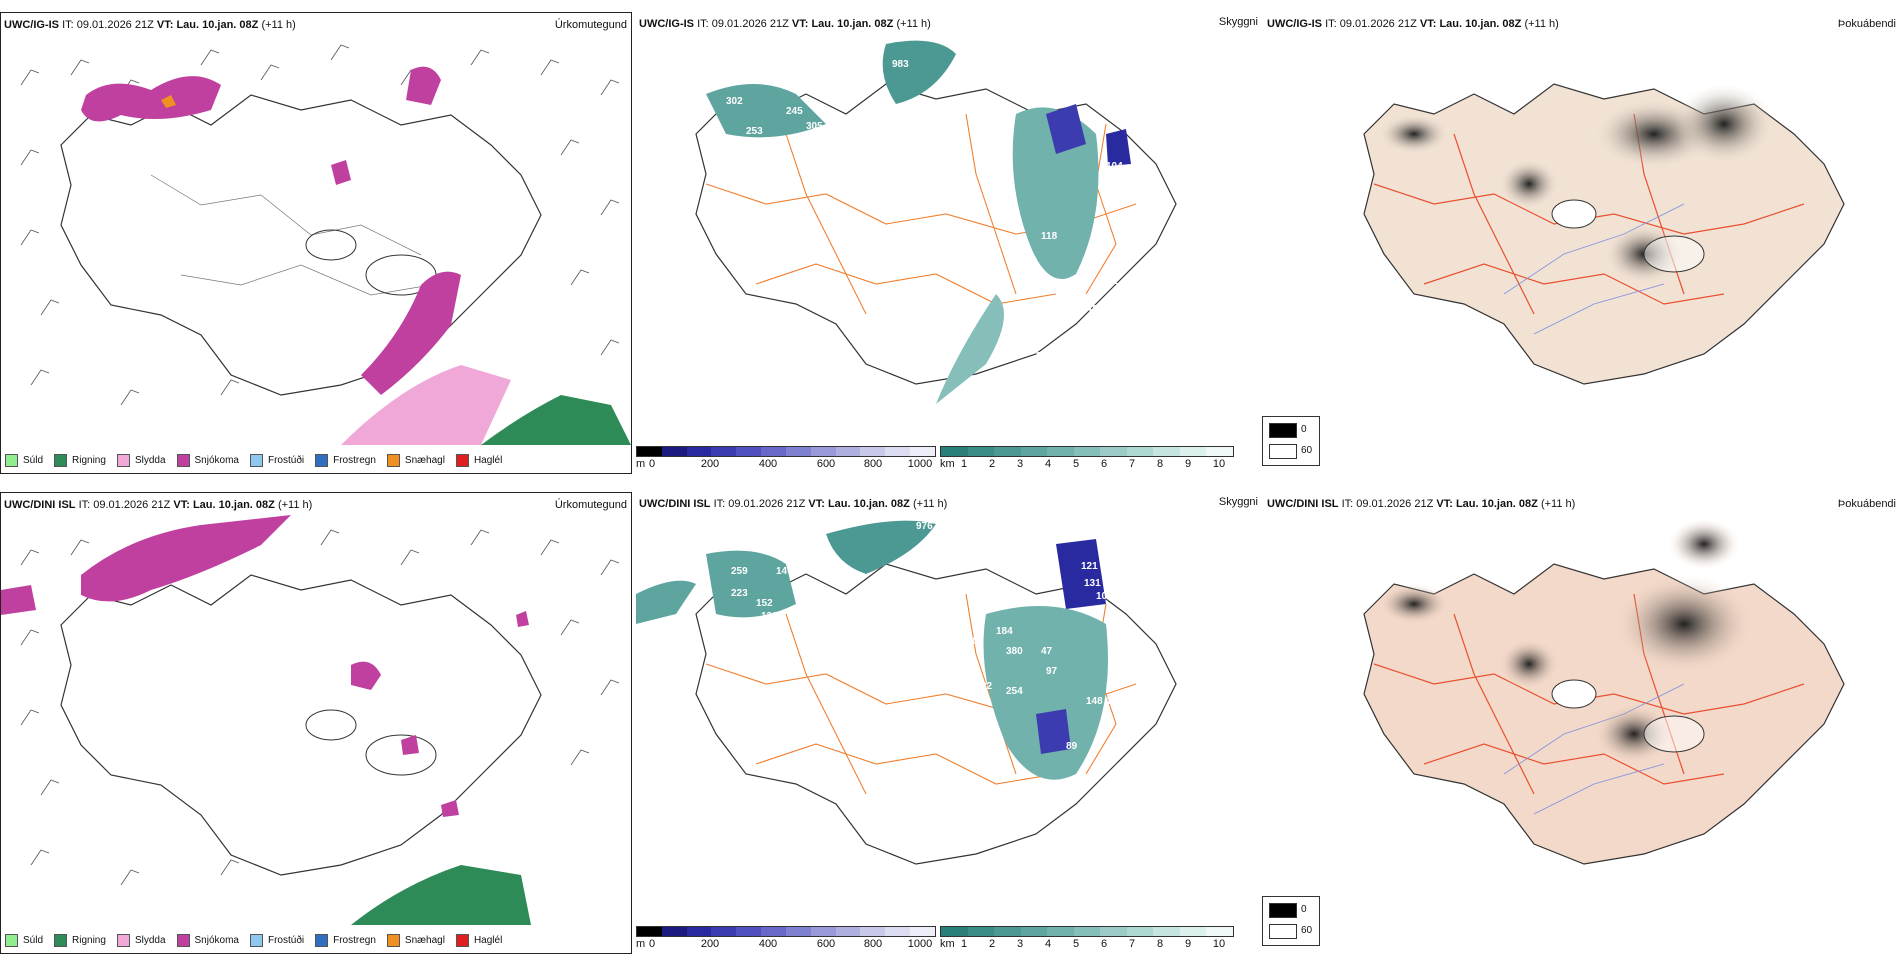  What do you see at coordinates (754, 131) in the screenshot?
I see `visibility-value-label: 253` at bounding box center [754, 131].